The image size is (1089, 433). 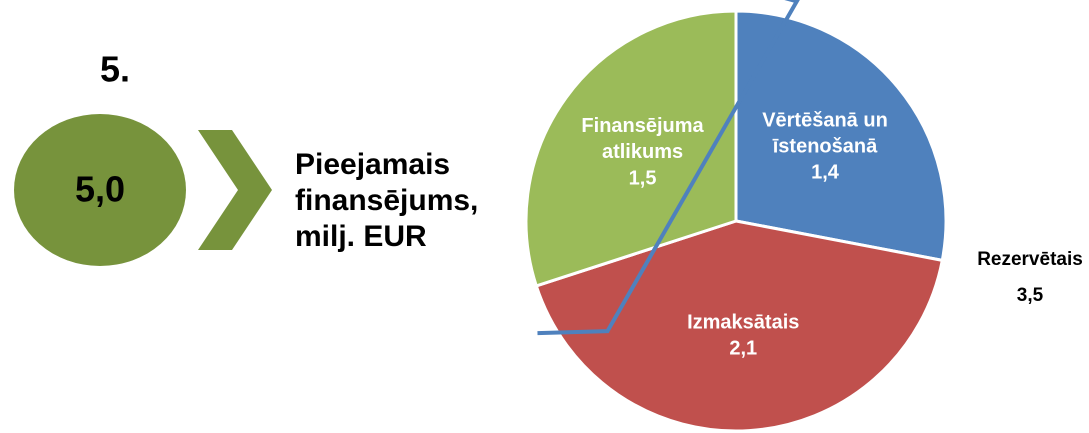 I want to click on bracket-label: Rezervētais, so click(x=1030, y=259).